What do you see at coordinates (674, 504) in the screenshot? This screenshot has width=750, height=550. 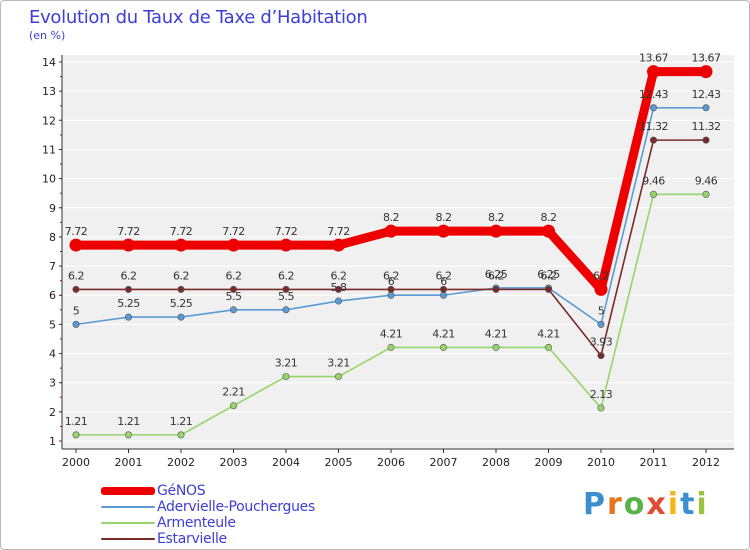 I see `logo-letter: i` at bounding box center [674, 504].